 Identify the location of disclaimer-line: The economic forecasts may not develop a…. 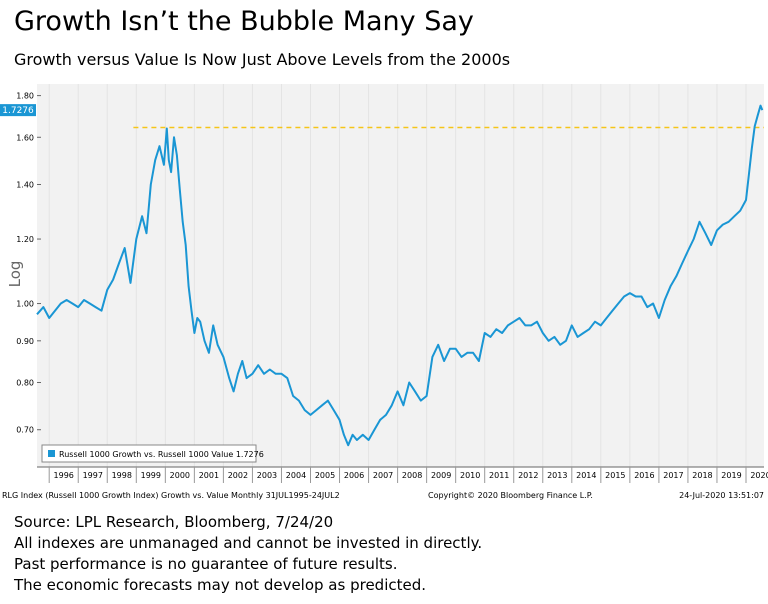
(220, 585).